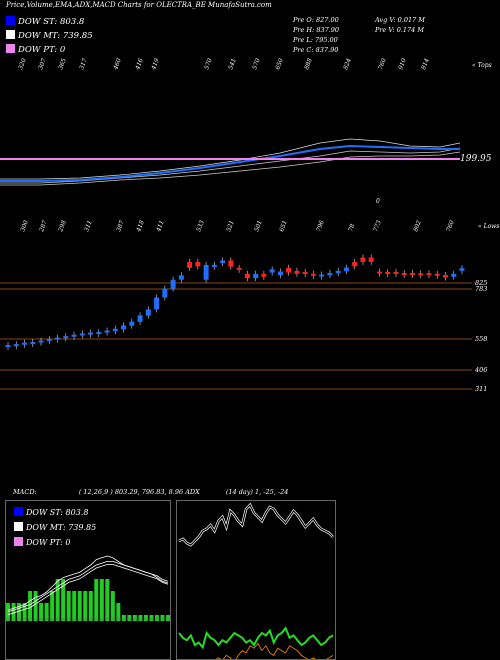  What do you see at coordinates (139, 64) in the screenshot?
I see `top-tick-label: 416` at bounding box center [139, 64].